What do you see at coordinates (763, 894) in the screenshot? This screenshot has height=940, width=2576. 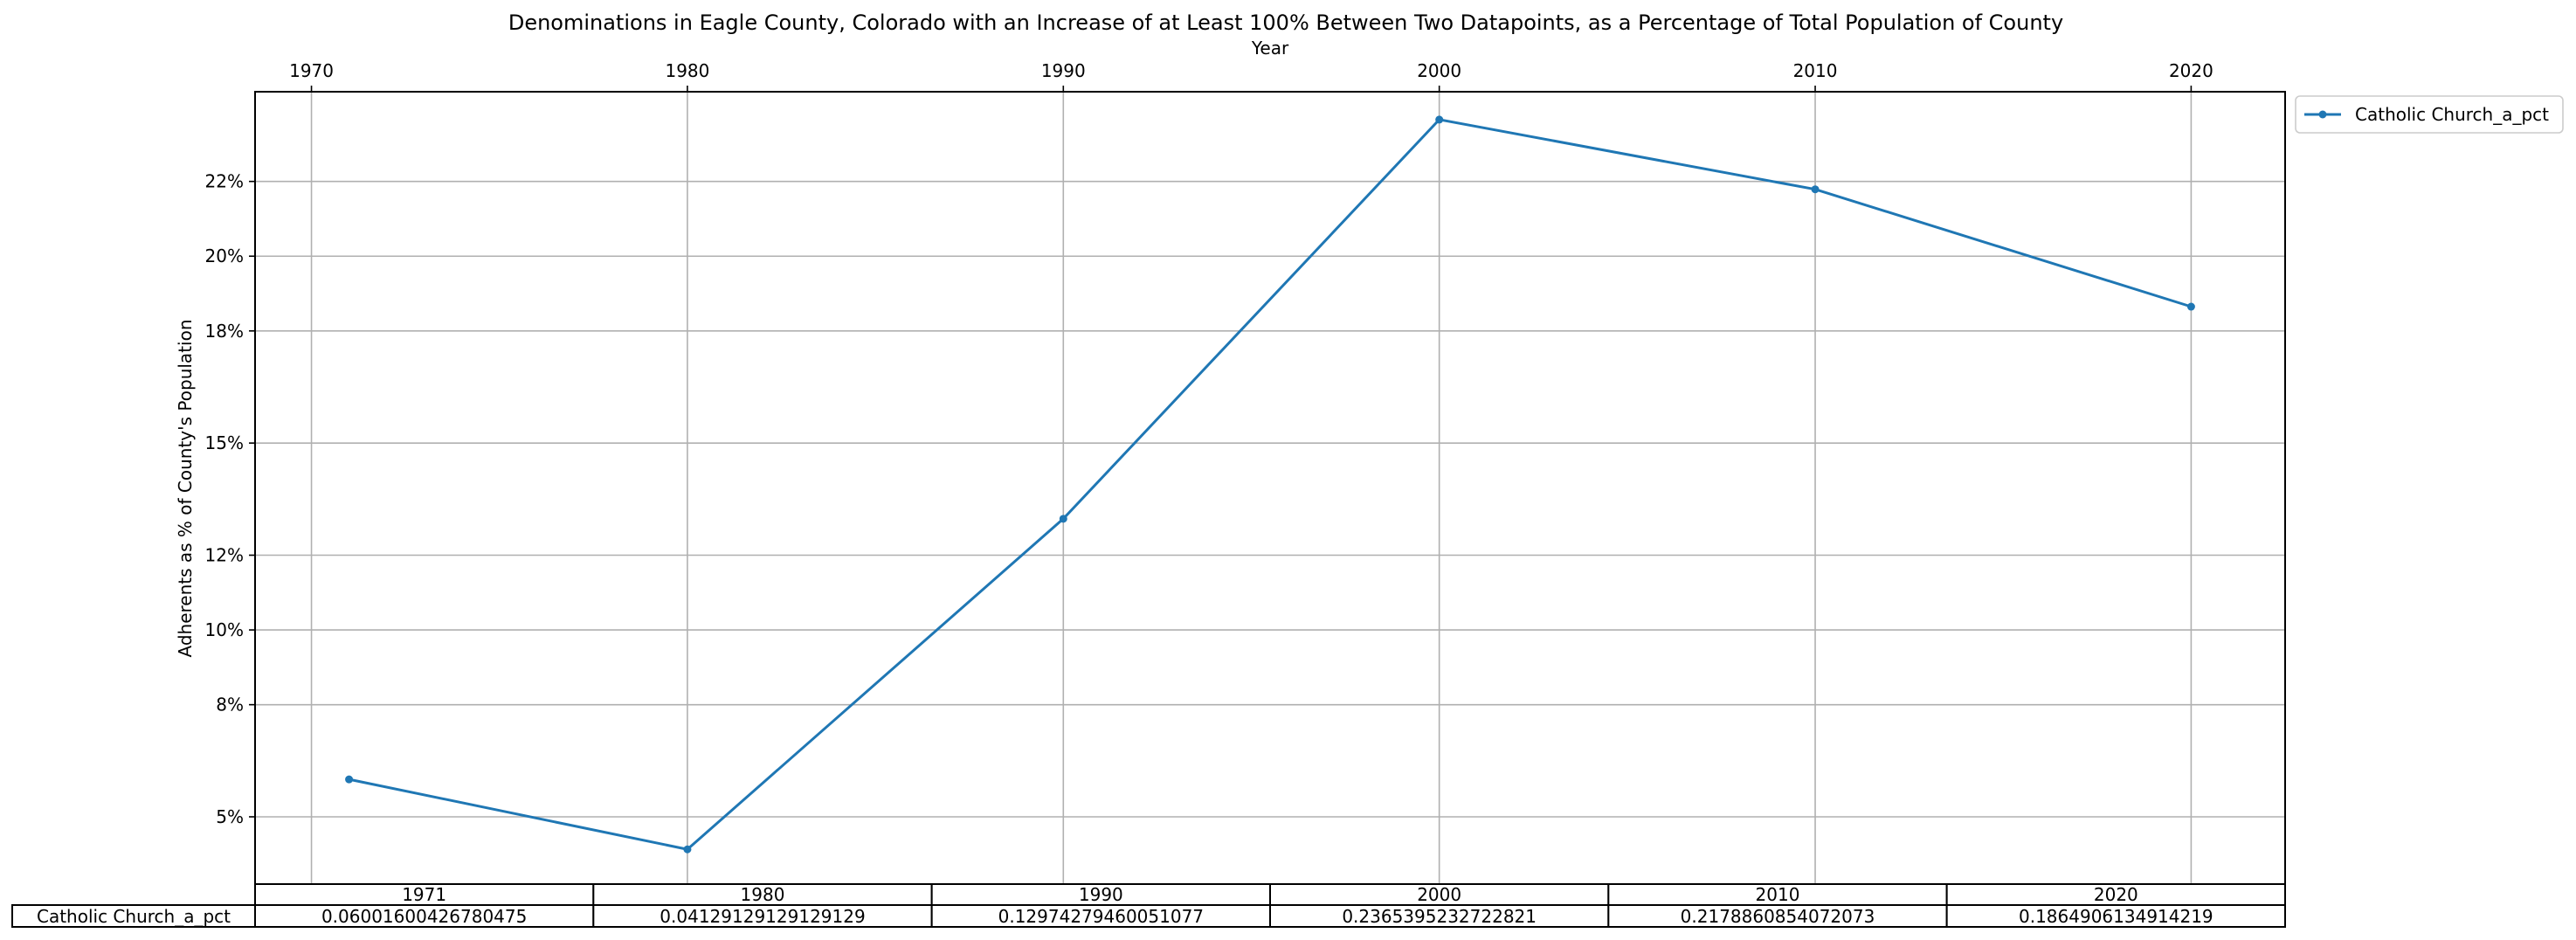 I see `table-header-label: 1980` at bounding box center [763, 894].